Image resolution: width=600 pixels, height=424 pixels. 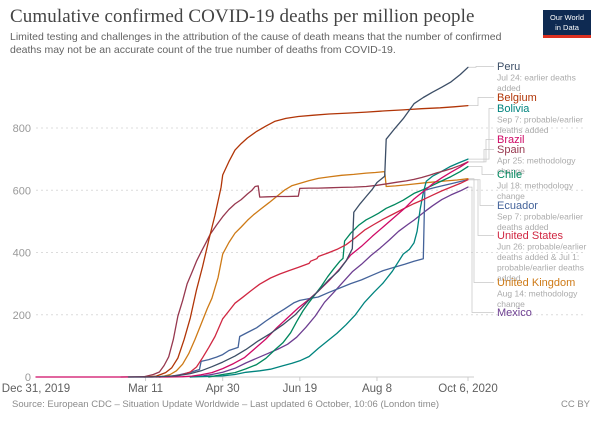 What do you see at coordinates (22, 316) in the screenshot?
I see `y-axis-tick-label-200: 200` at bounding box center [22, 316].